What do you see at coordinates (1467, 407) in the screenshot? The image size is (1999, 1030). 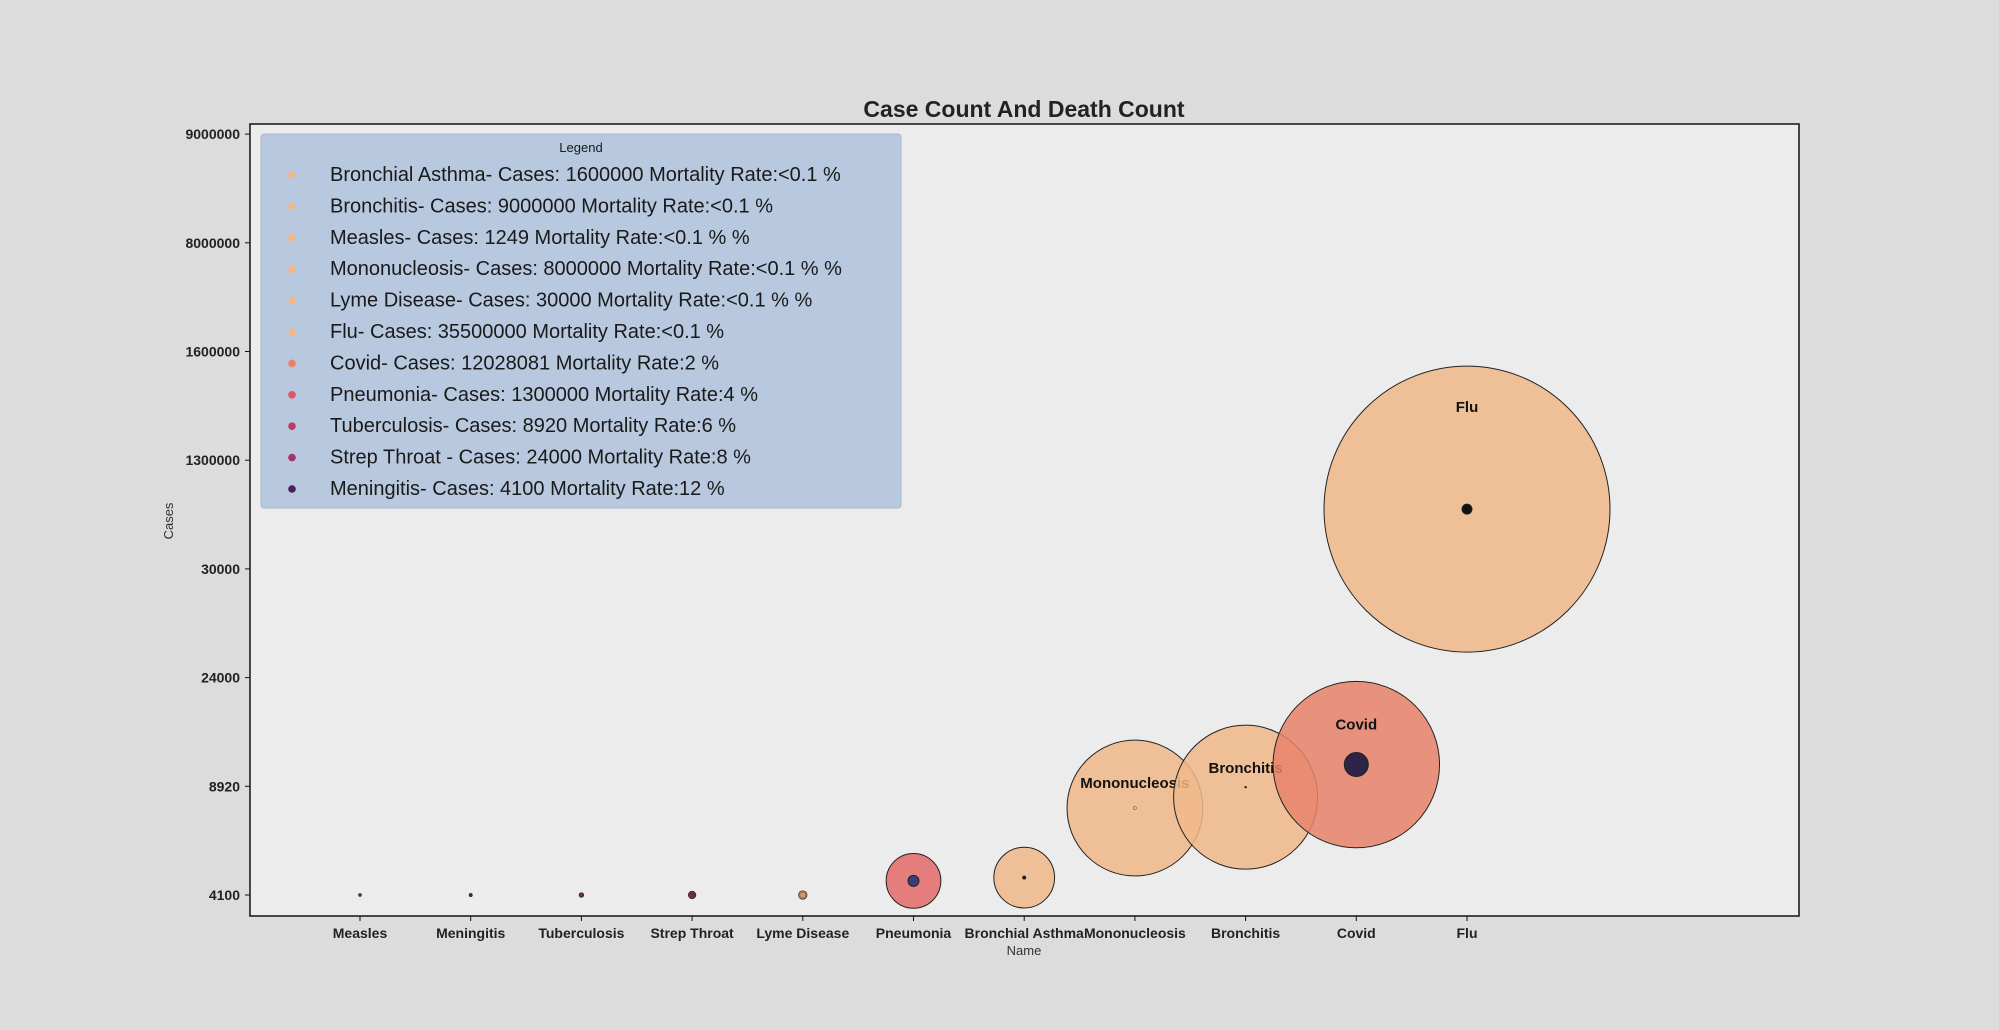 I see `bubble-label-flu: Flu` at bounding box center [1467, 407].